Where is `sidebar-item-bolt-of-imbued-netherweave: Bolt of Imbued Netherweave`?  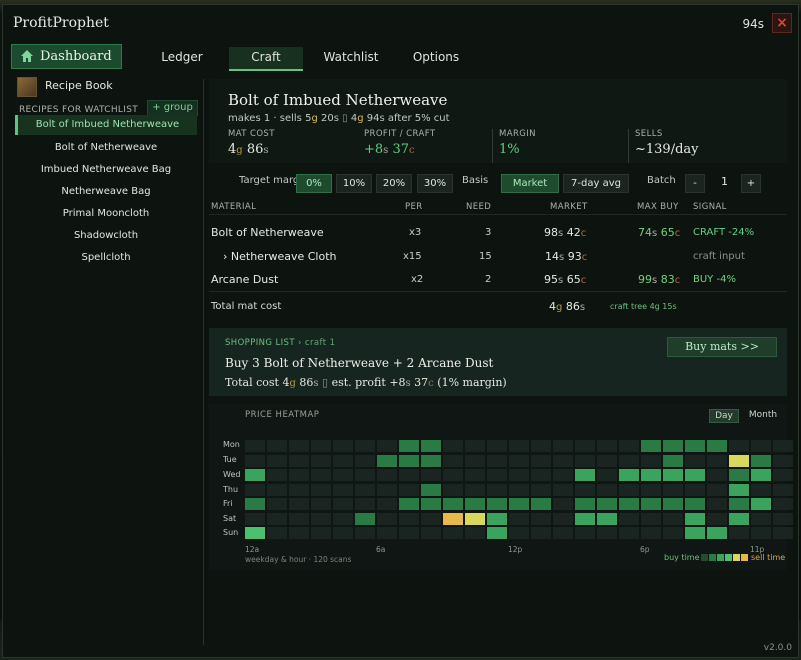 sidebar-item-bolt-of-imbued-netherweave: Bolt of Imbued Netherweave is located at coordinates (106, 125).